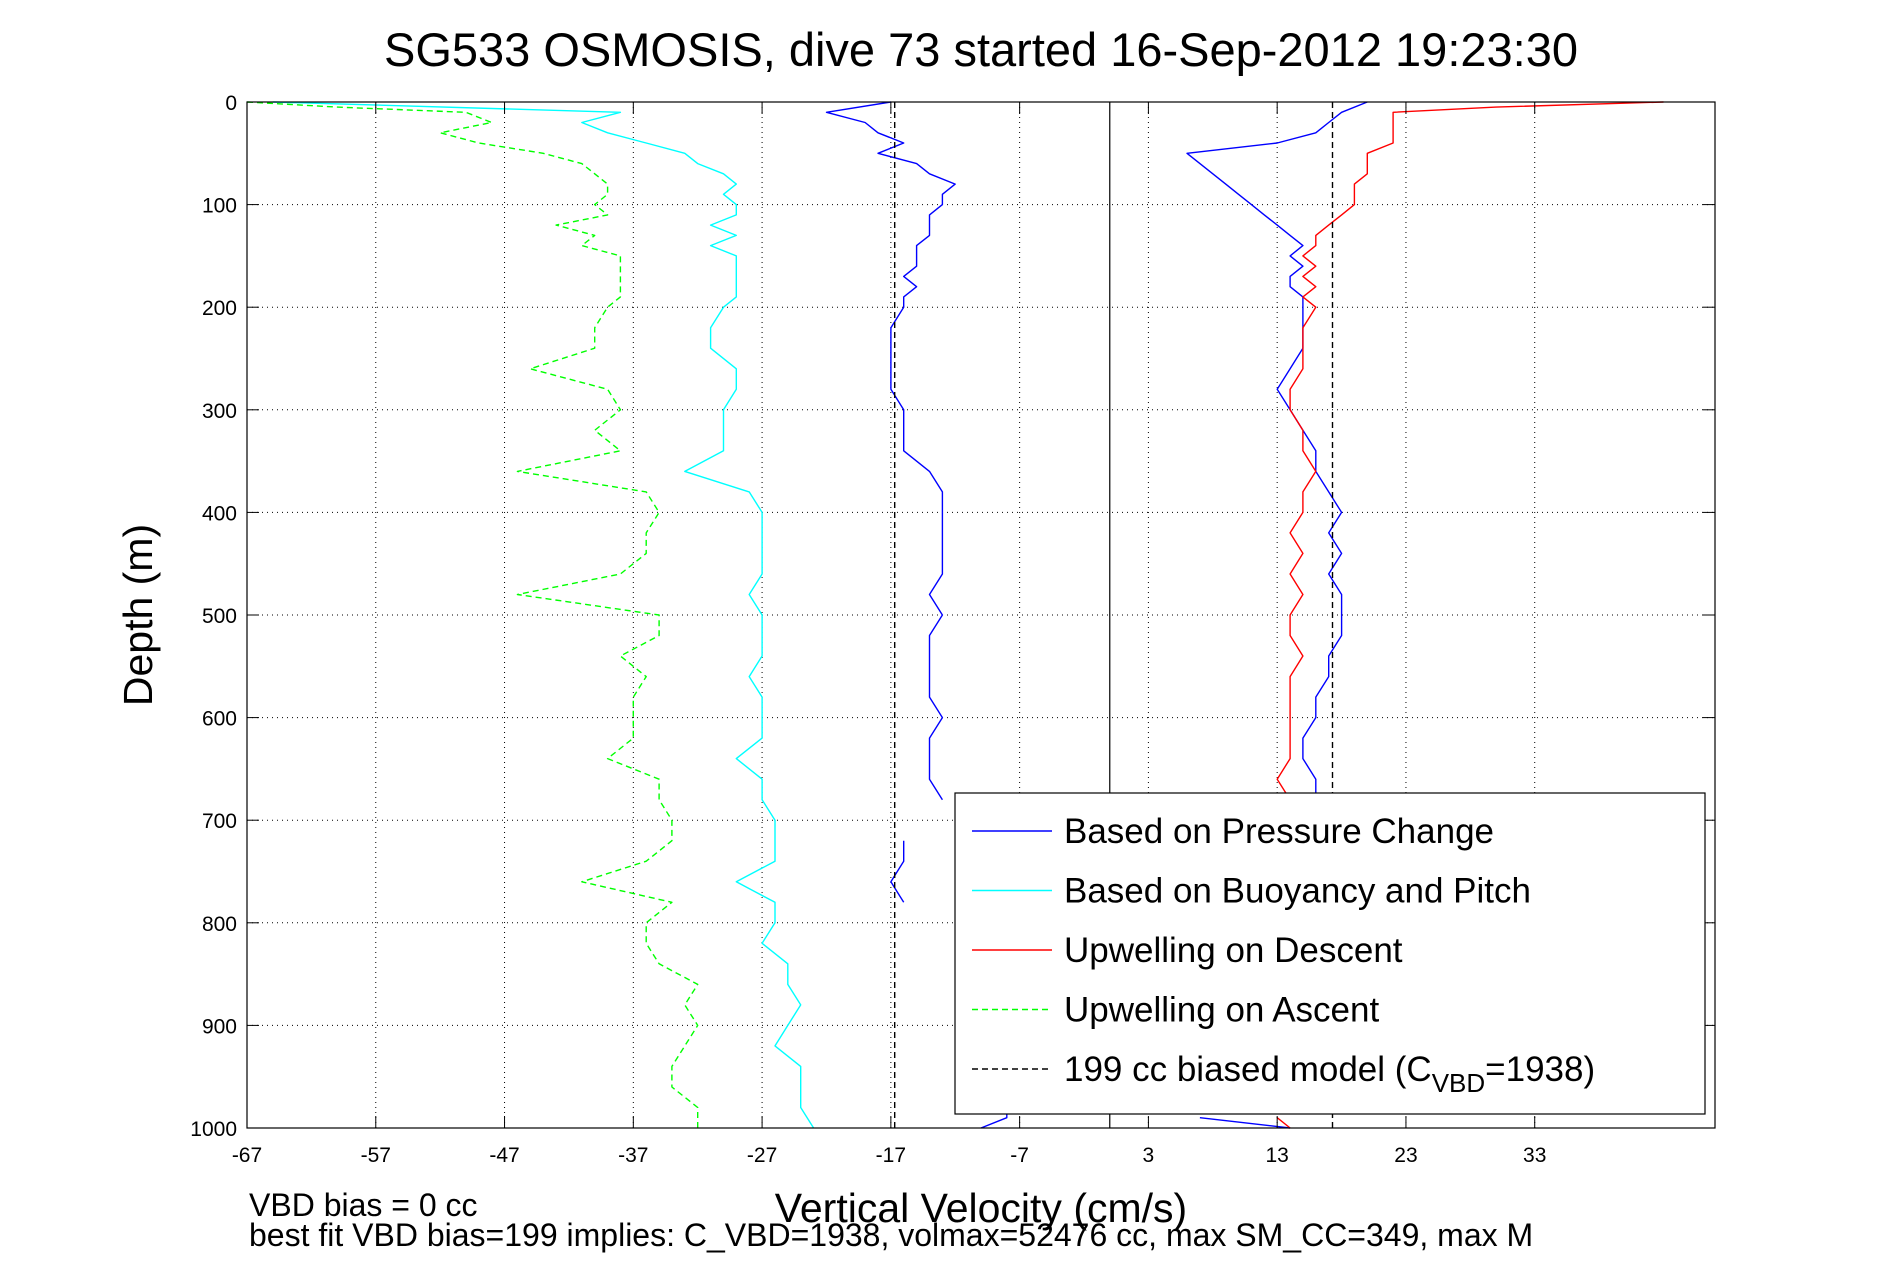 This screenshot has height=1262, width=1891. I want to click on x-tick-label: -57, so click(376, 1155).